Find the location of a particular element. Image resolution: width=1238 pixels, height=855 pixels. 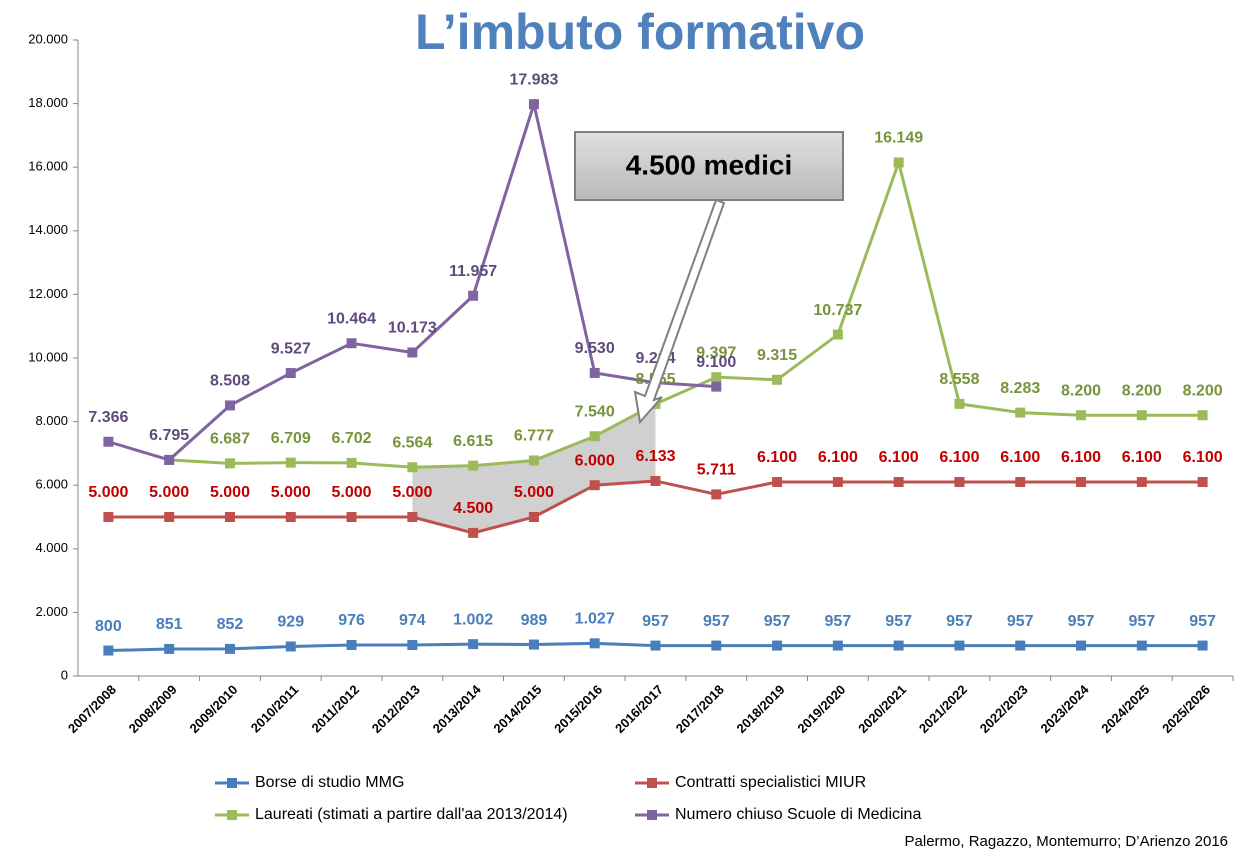

data-label: 851 is located at coordinates (169, 624).